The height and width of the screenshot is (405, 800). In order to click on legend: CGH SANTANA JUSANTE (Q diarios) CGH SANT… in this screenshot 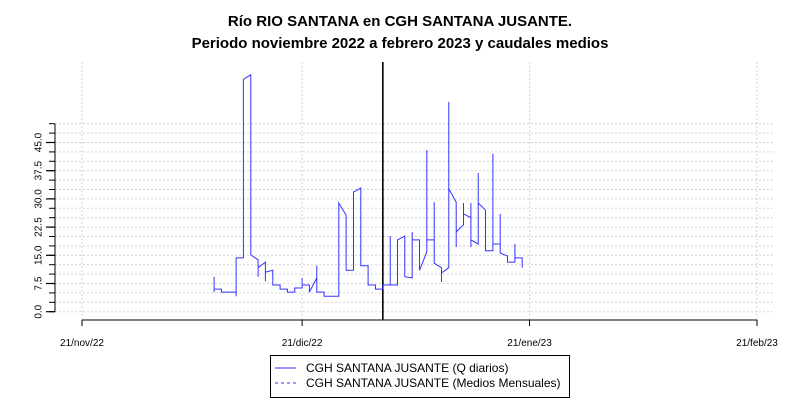, I will do `click(420, 376)`.